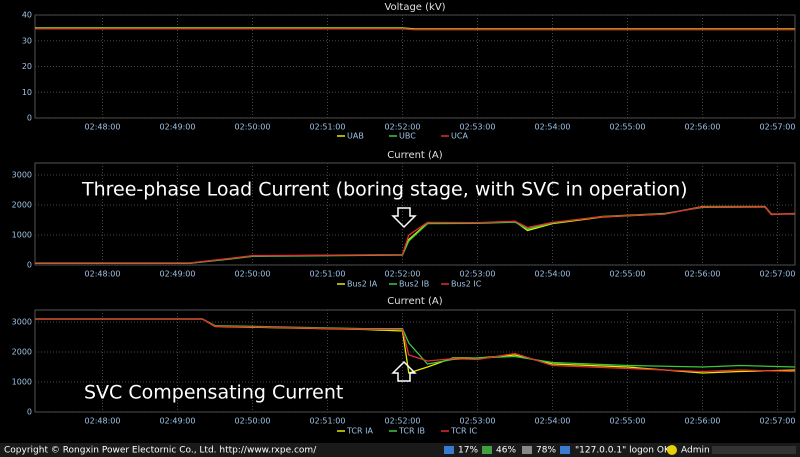  I want to click on y-tick-label: 40, so click(27, 15).